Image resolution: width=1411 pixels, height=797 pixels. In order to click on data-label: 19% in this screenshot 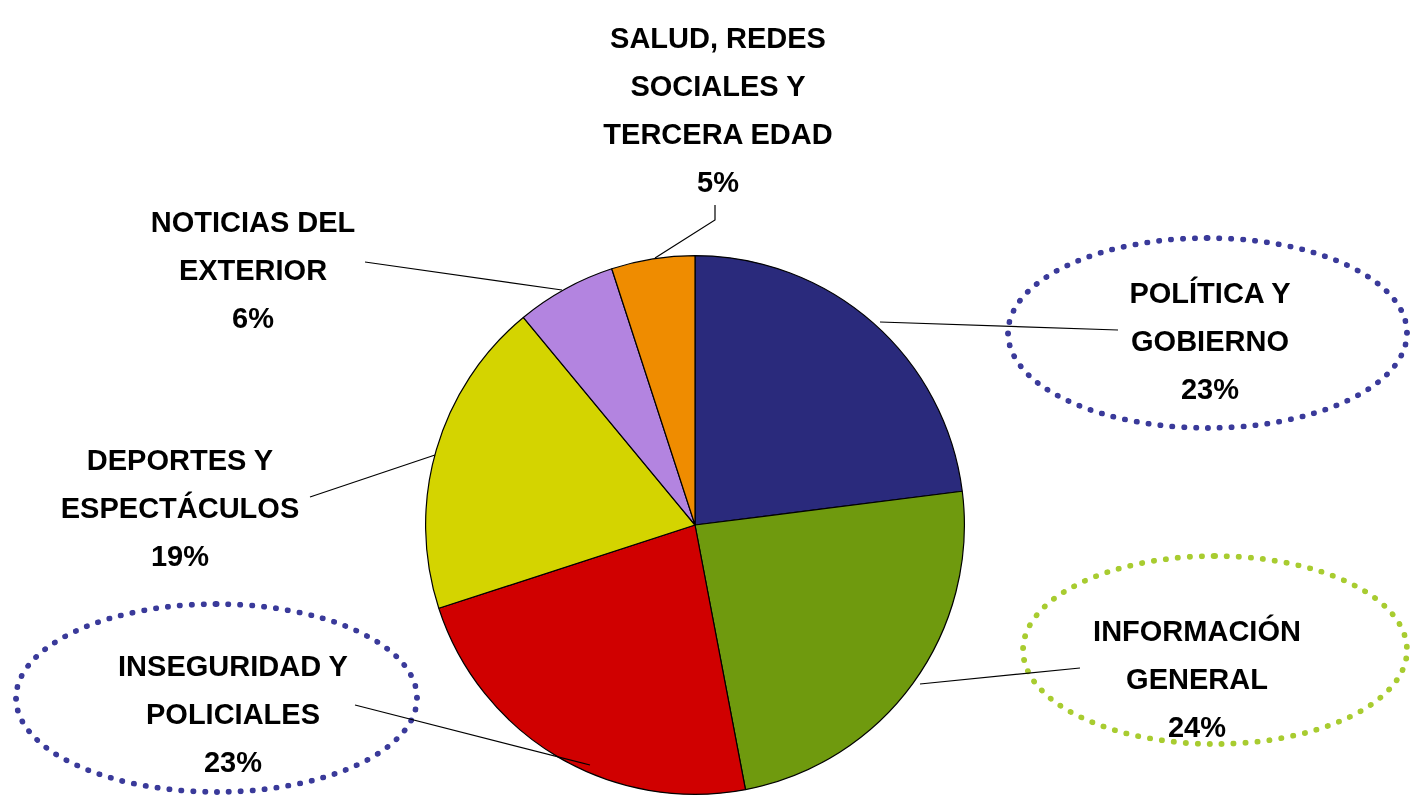, I will do `click(180, 556)`.